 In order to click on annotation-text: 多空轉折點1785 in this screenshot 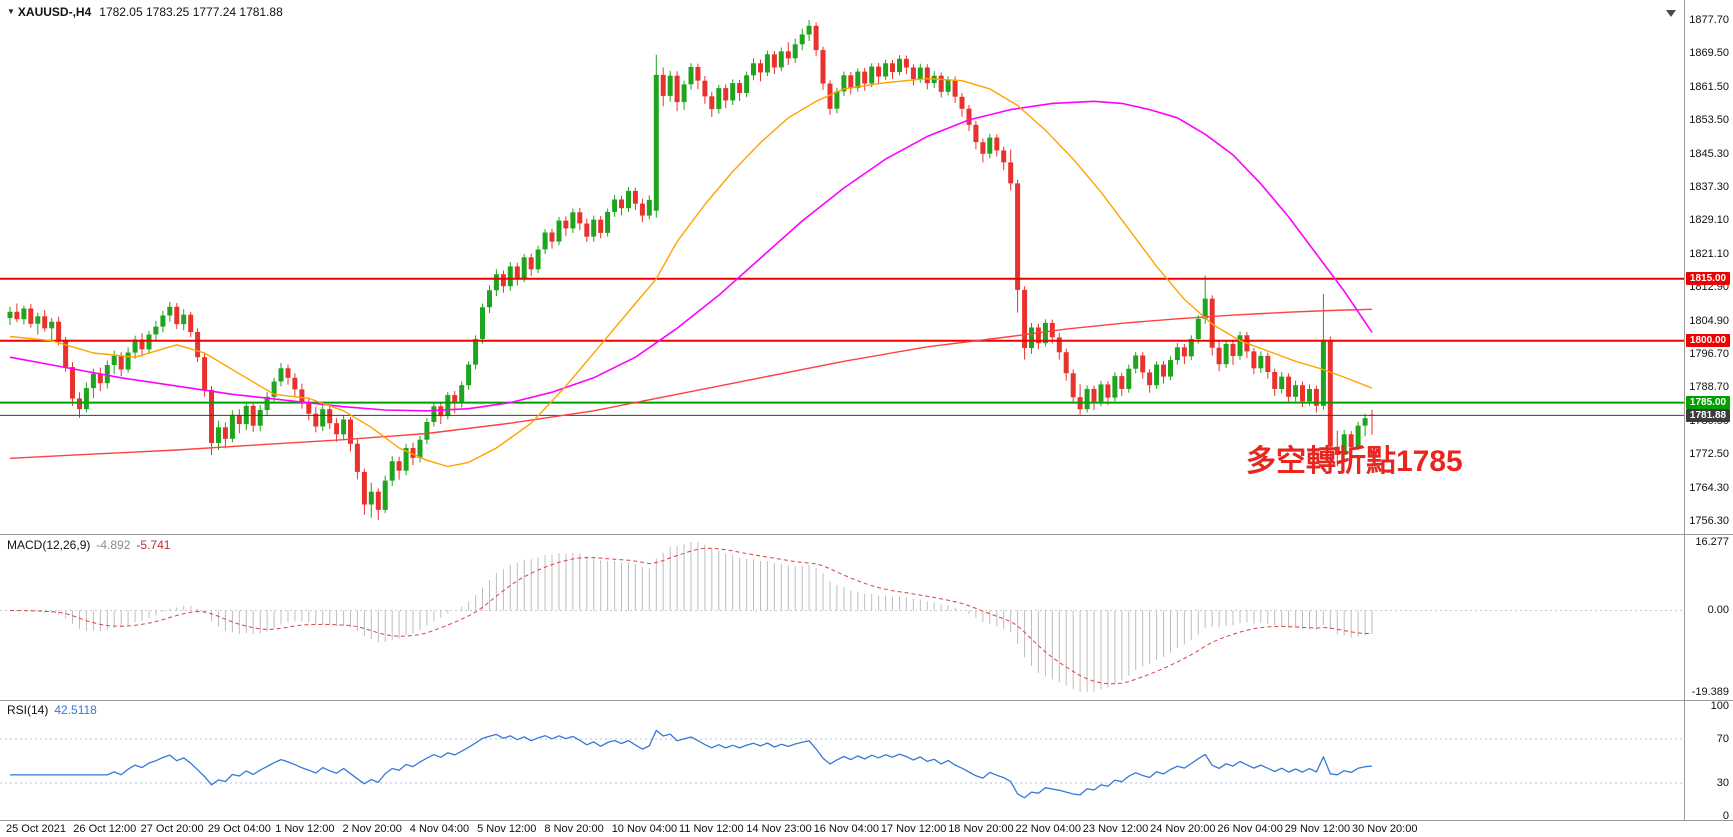, I will do `click(1354, 461)`.